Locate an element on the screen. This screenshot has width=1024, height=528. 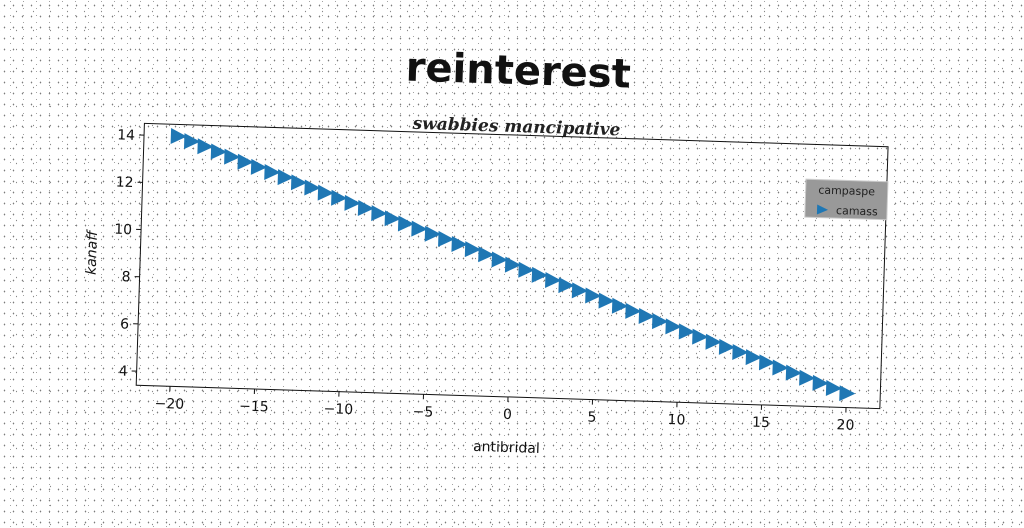
x-axis-ticks: −20 −15 −10 −5 0 5 10 15 20 is located at coordinates (504, 410).